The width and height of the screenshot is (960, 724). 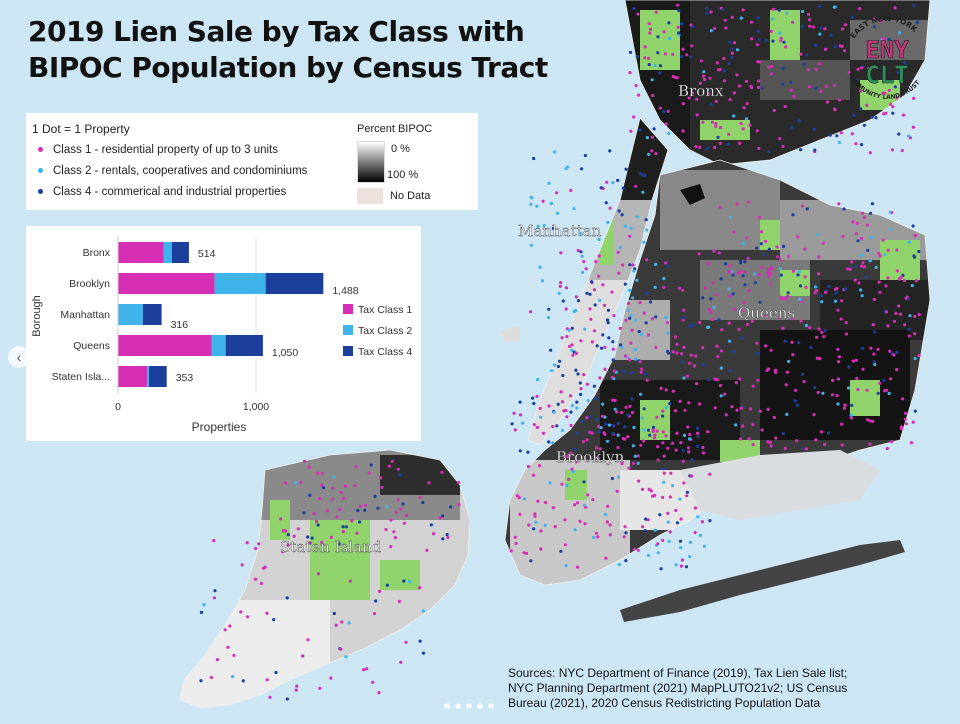 I want to click on previous-slide-button: ‹, so click(x=19, y=357).